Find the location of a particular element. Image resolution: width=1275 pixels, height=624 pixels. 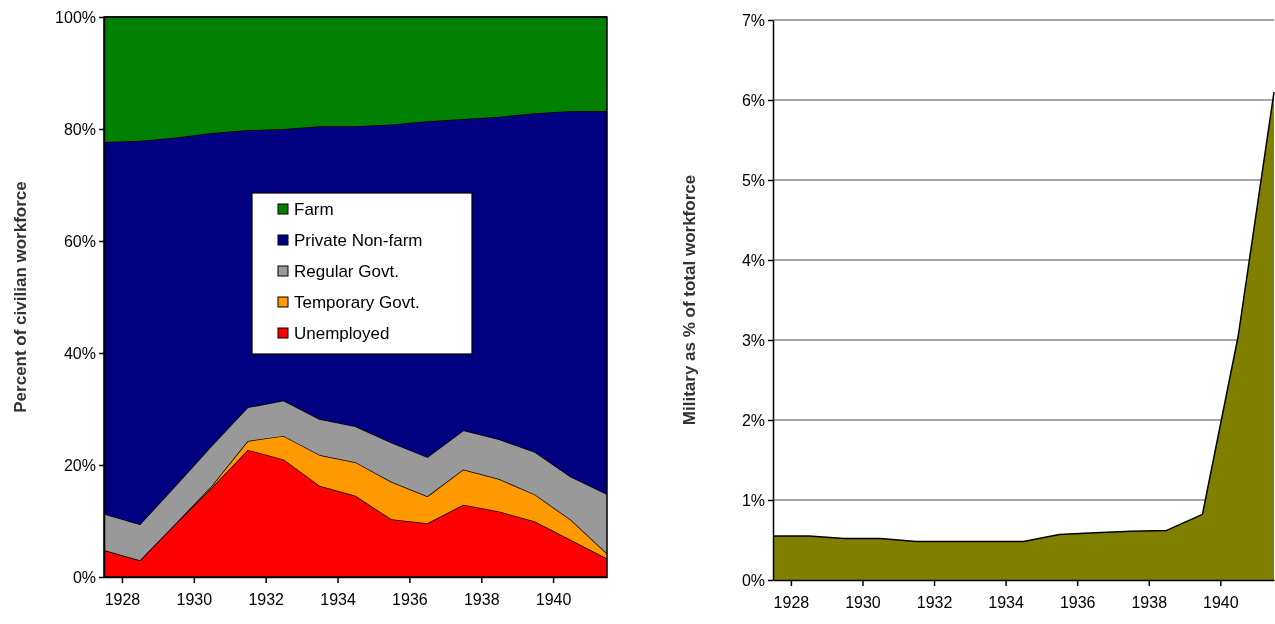

legend-label: Farm is located at coordinates (314, 209).